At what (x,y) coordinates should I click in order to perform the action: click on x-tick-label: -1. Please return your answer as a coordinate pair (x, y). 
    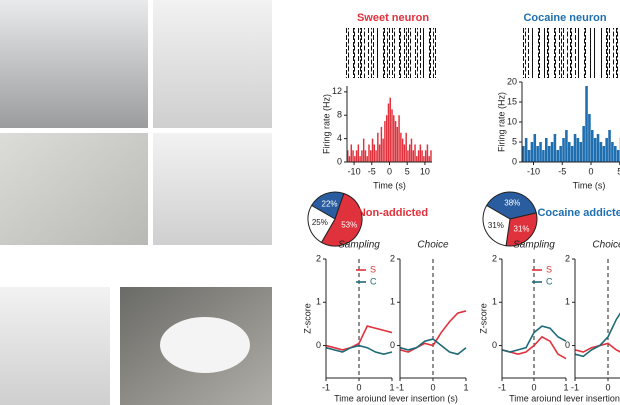
    Looking at the image, I should click on (575, 387).